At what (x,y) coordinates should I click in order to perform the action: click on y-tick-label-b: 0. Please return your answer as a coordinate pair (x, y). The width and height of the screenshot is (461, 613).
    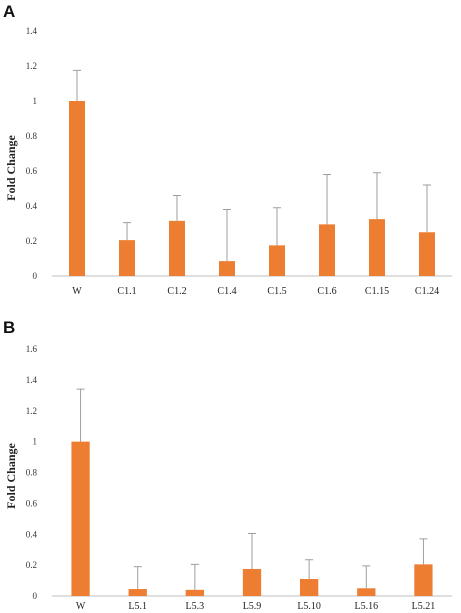
    Looking at the image, I should click on (35, 596).